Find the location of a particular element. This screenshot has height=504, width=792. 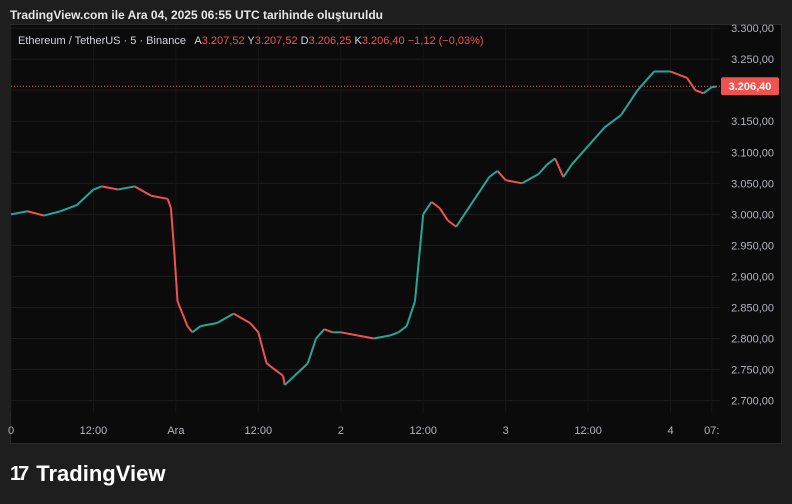

y-tick-label: 2.950,00 is located at coordinates (752, 246).